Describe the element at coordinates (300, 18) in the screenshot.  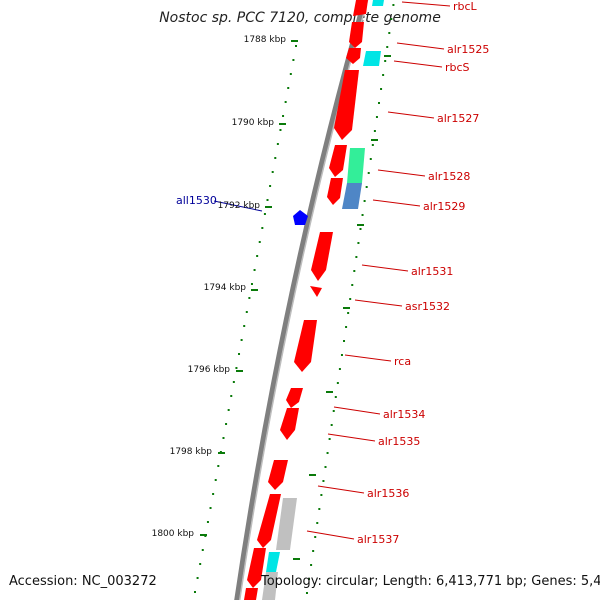
I see `map-title: Nostoc sp. PCC 7120, complete genome` at that location.